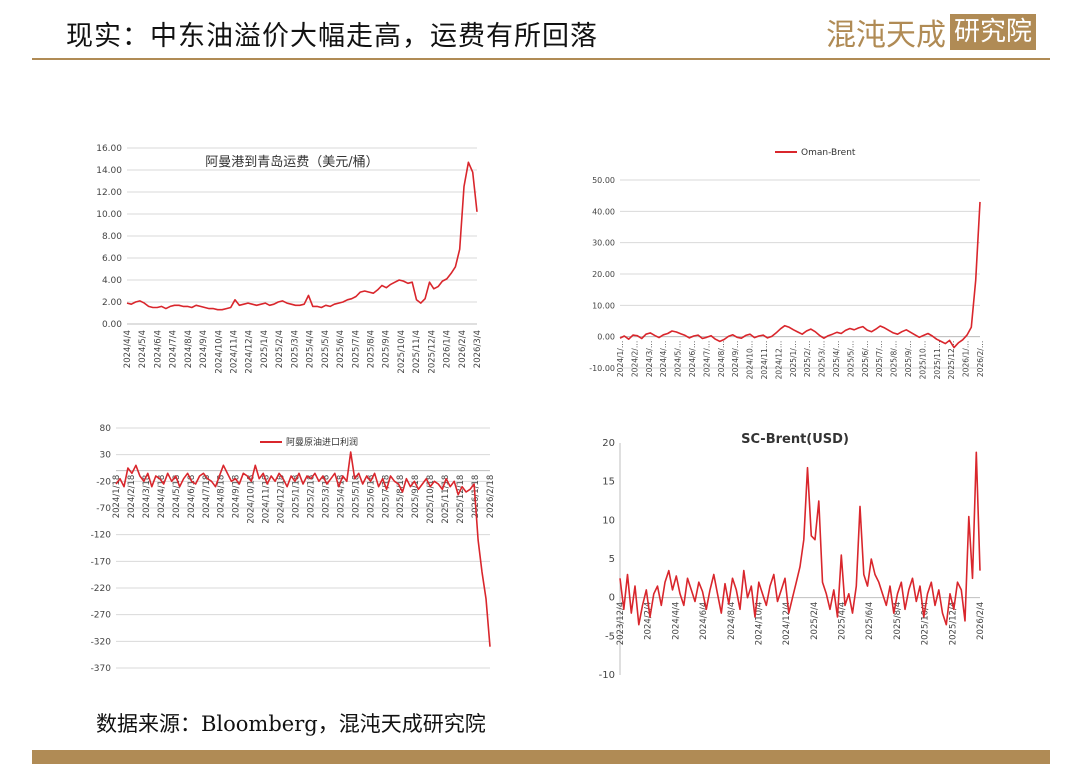 This screenshot has width=1080, height=764. Describe the element at coordinates (235, 352) in the screenshot. I see `x-tick-label: 2024/11/4` at that location.